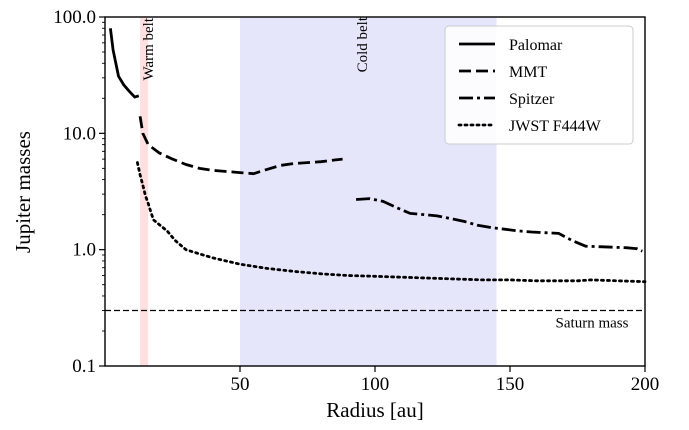  I want to click on x-tick-label: 100, so click(375, 384).